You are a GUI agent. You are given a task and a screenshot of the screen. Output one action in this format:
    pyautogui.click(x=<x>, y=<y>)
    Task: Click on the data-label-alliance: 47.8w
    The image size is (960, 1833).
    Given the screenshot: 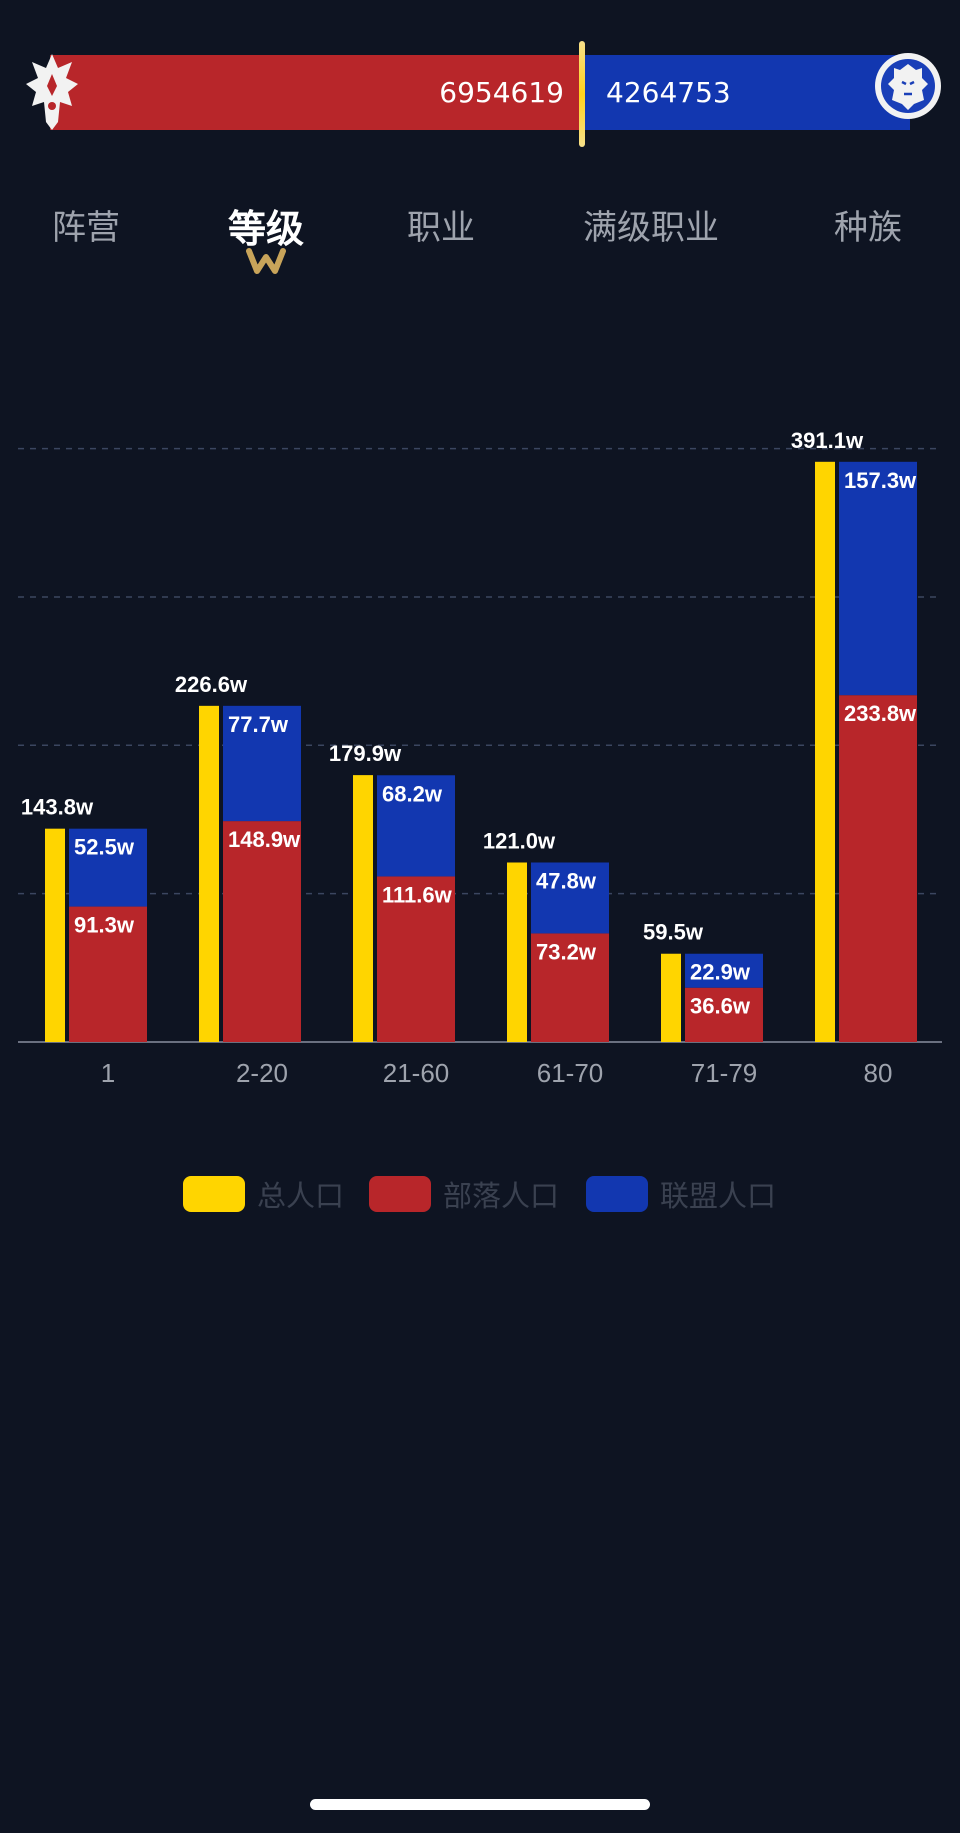 What is the action you would take?
    pyautogui.click(x=566, y=880)
    